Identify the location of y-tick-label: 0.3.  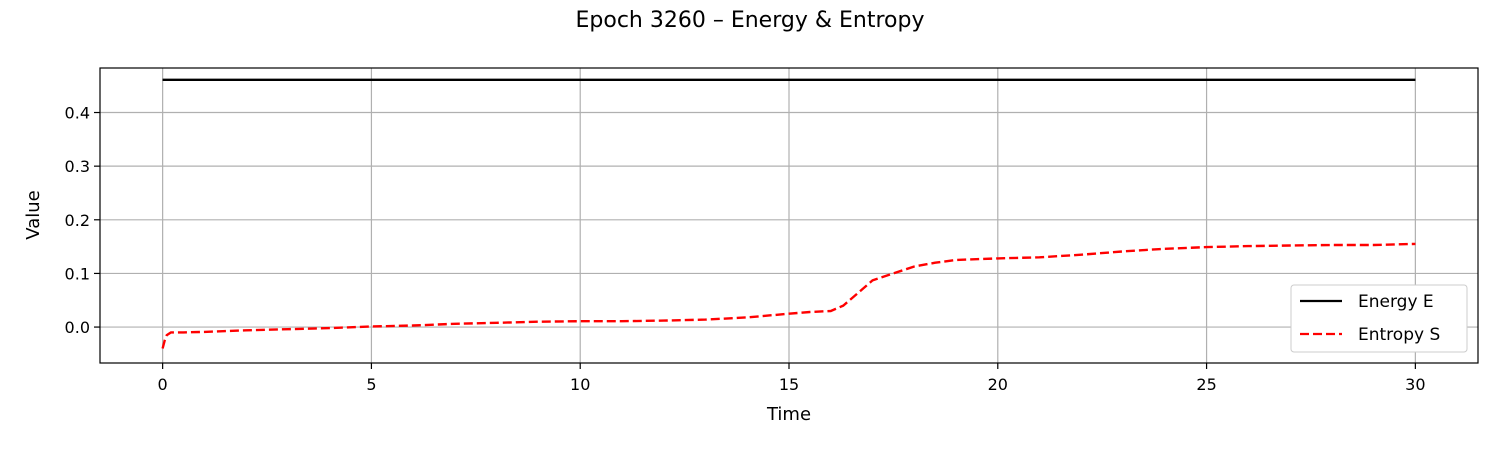
(77, 166).